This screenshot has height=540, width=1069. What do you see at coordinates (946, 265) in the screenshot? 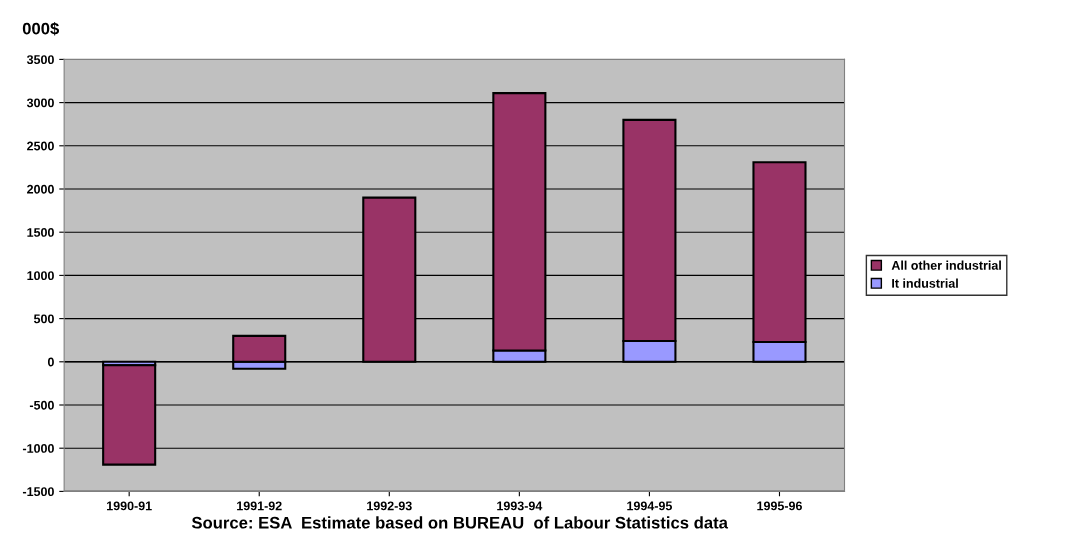
I see `legend-label: All other industrial` at bounding box center [946, 265].